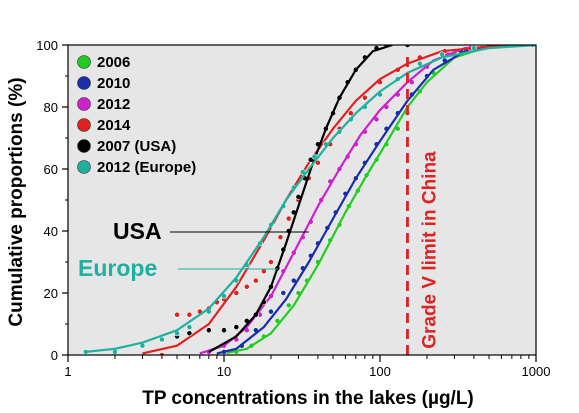 This screenshot has height=413, width=579. Describe the element at coordinates (224, 371) in the screenshot. I see `x-tick-label: 10` at that location.